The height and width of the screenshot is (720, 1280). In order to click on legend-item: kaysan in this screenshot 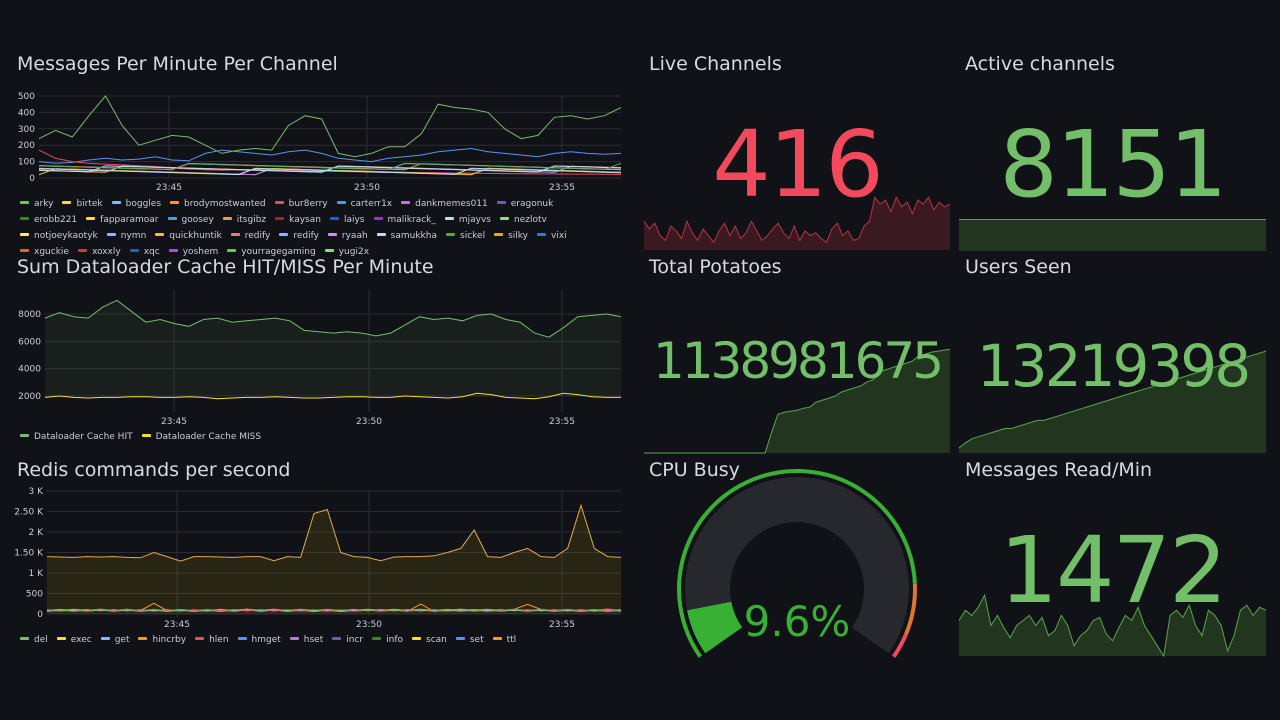, I will do `click(298, 220)`.